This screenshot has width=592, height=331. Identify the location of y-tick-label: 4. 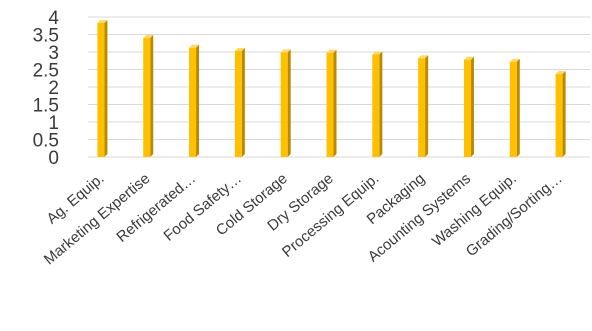
(53, 18).